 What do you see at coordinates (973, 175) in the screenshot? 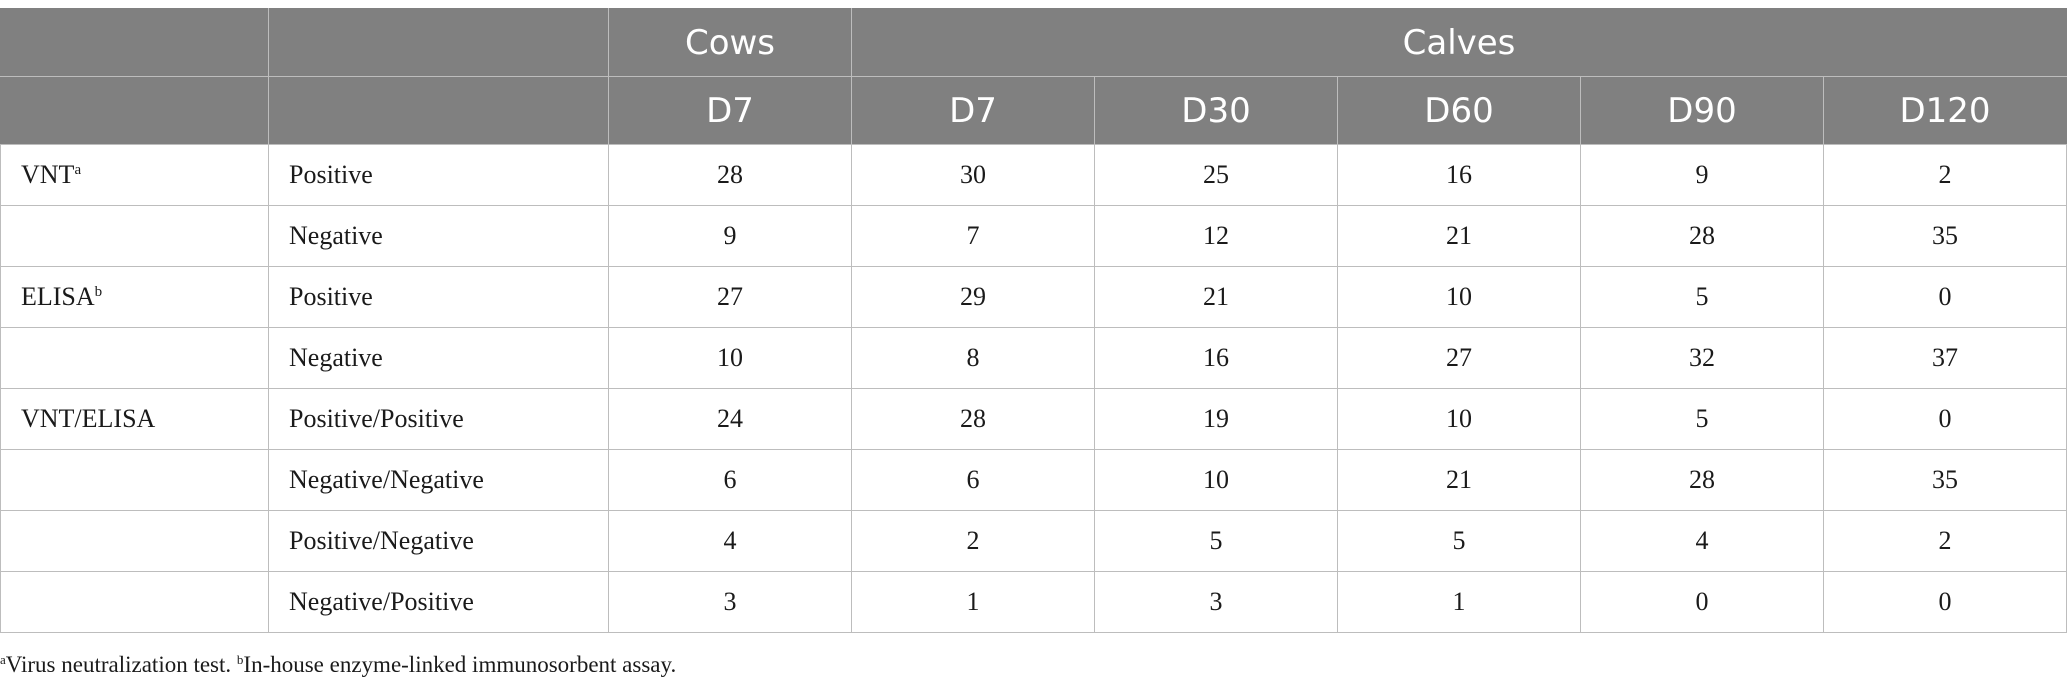
I see `value-cell: 30` at bounding box center [973, 175].